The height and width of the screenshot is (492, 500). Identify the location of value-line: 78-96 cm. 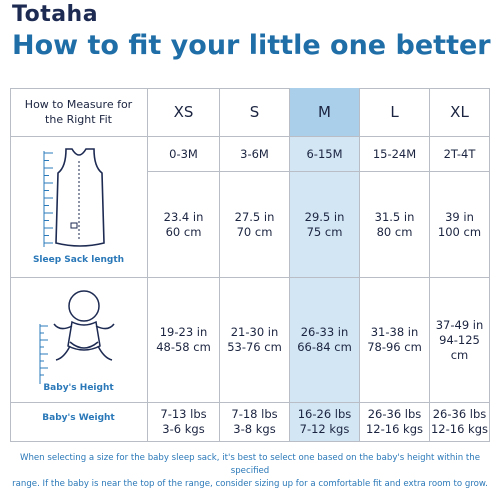
(394, 347).